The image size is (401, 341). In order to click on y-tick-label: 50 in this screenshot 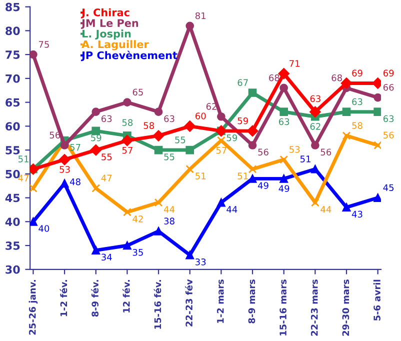, I will do `click(13, 174)`.